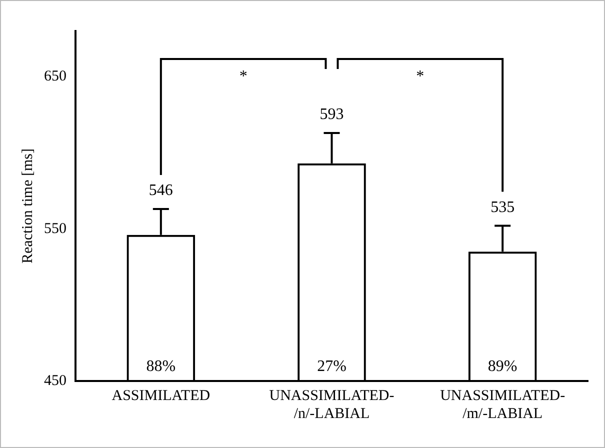 This screenshot has height=448, width=605. What do you see at coordinates (28, 206) in the screenshot?
I see `y-axis-title: Reaction time [ms]` at bounding box center [28, 206].